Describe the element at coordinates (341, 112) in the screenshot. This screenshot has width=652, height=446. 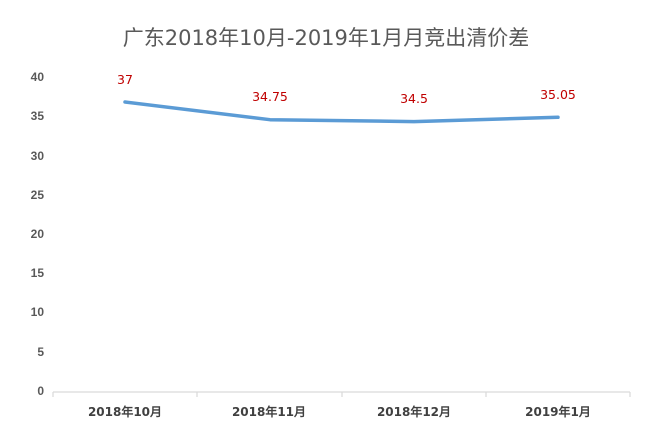
I see `series-line` at that location.